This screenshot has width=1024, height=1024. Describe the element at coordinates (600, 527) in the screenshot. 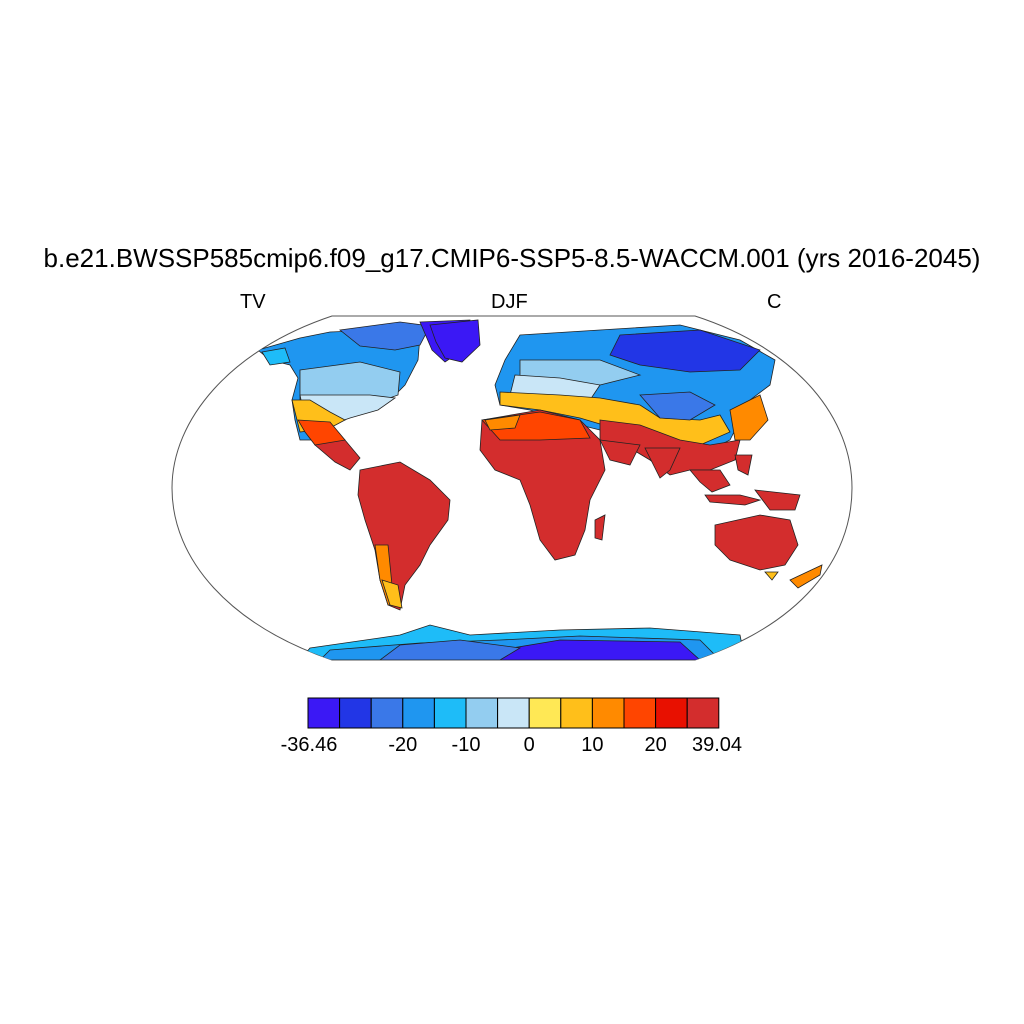

I see `madagascar` at that location.